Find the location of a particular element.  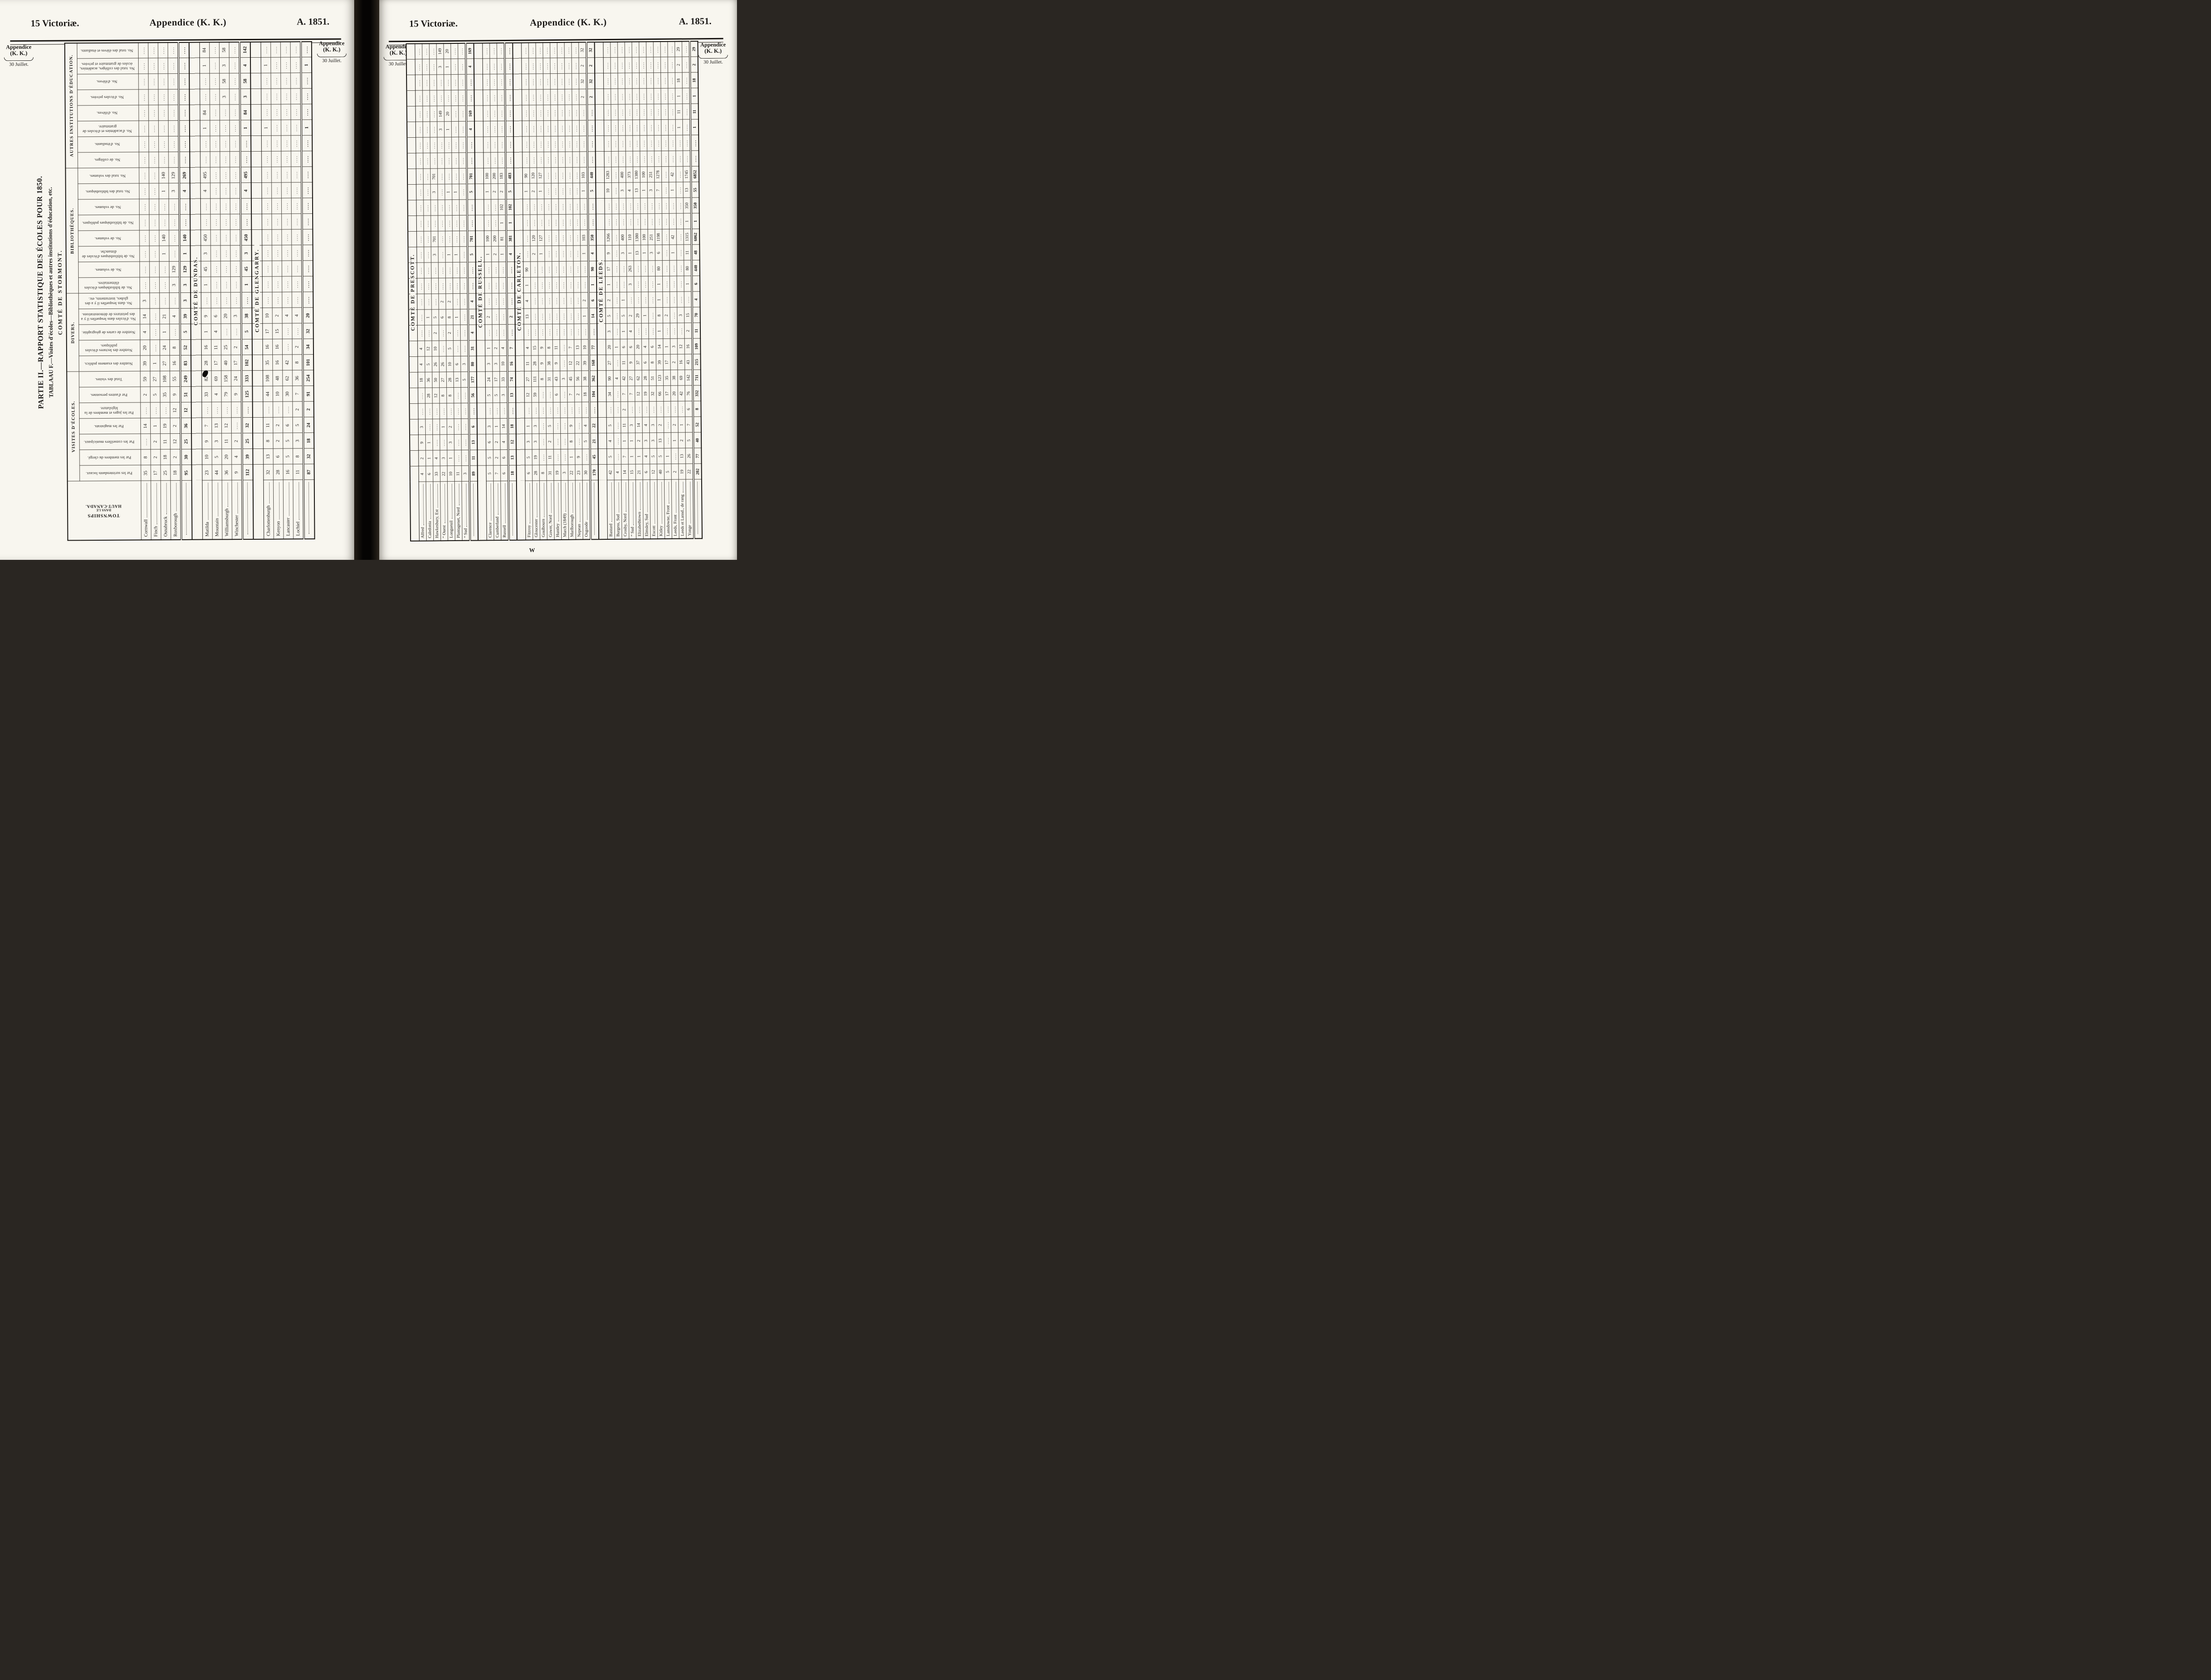

binding-gutter is located at coordinates (366, 280).